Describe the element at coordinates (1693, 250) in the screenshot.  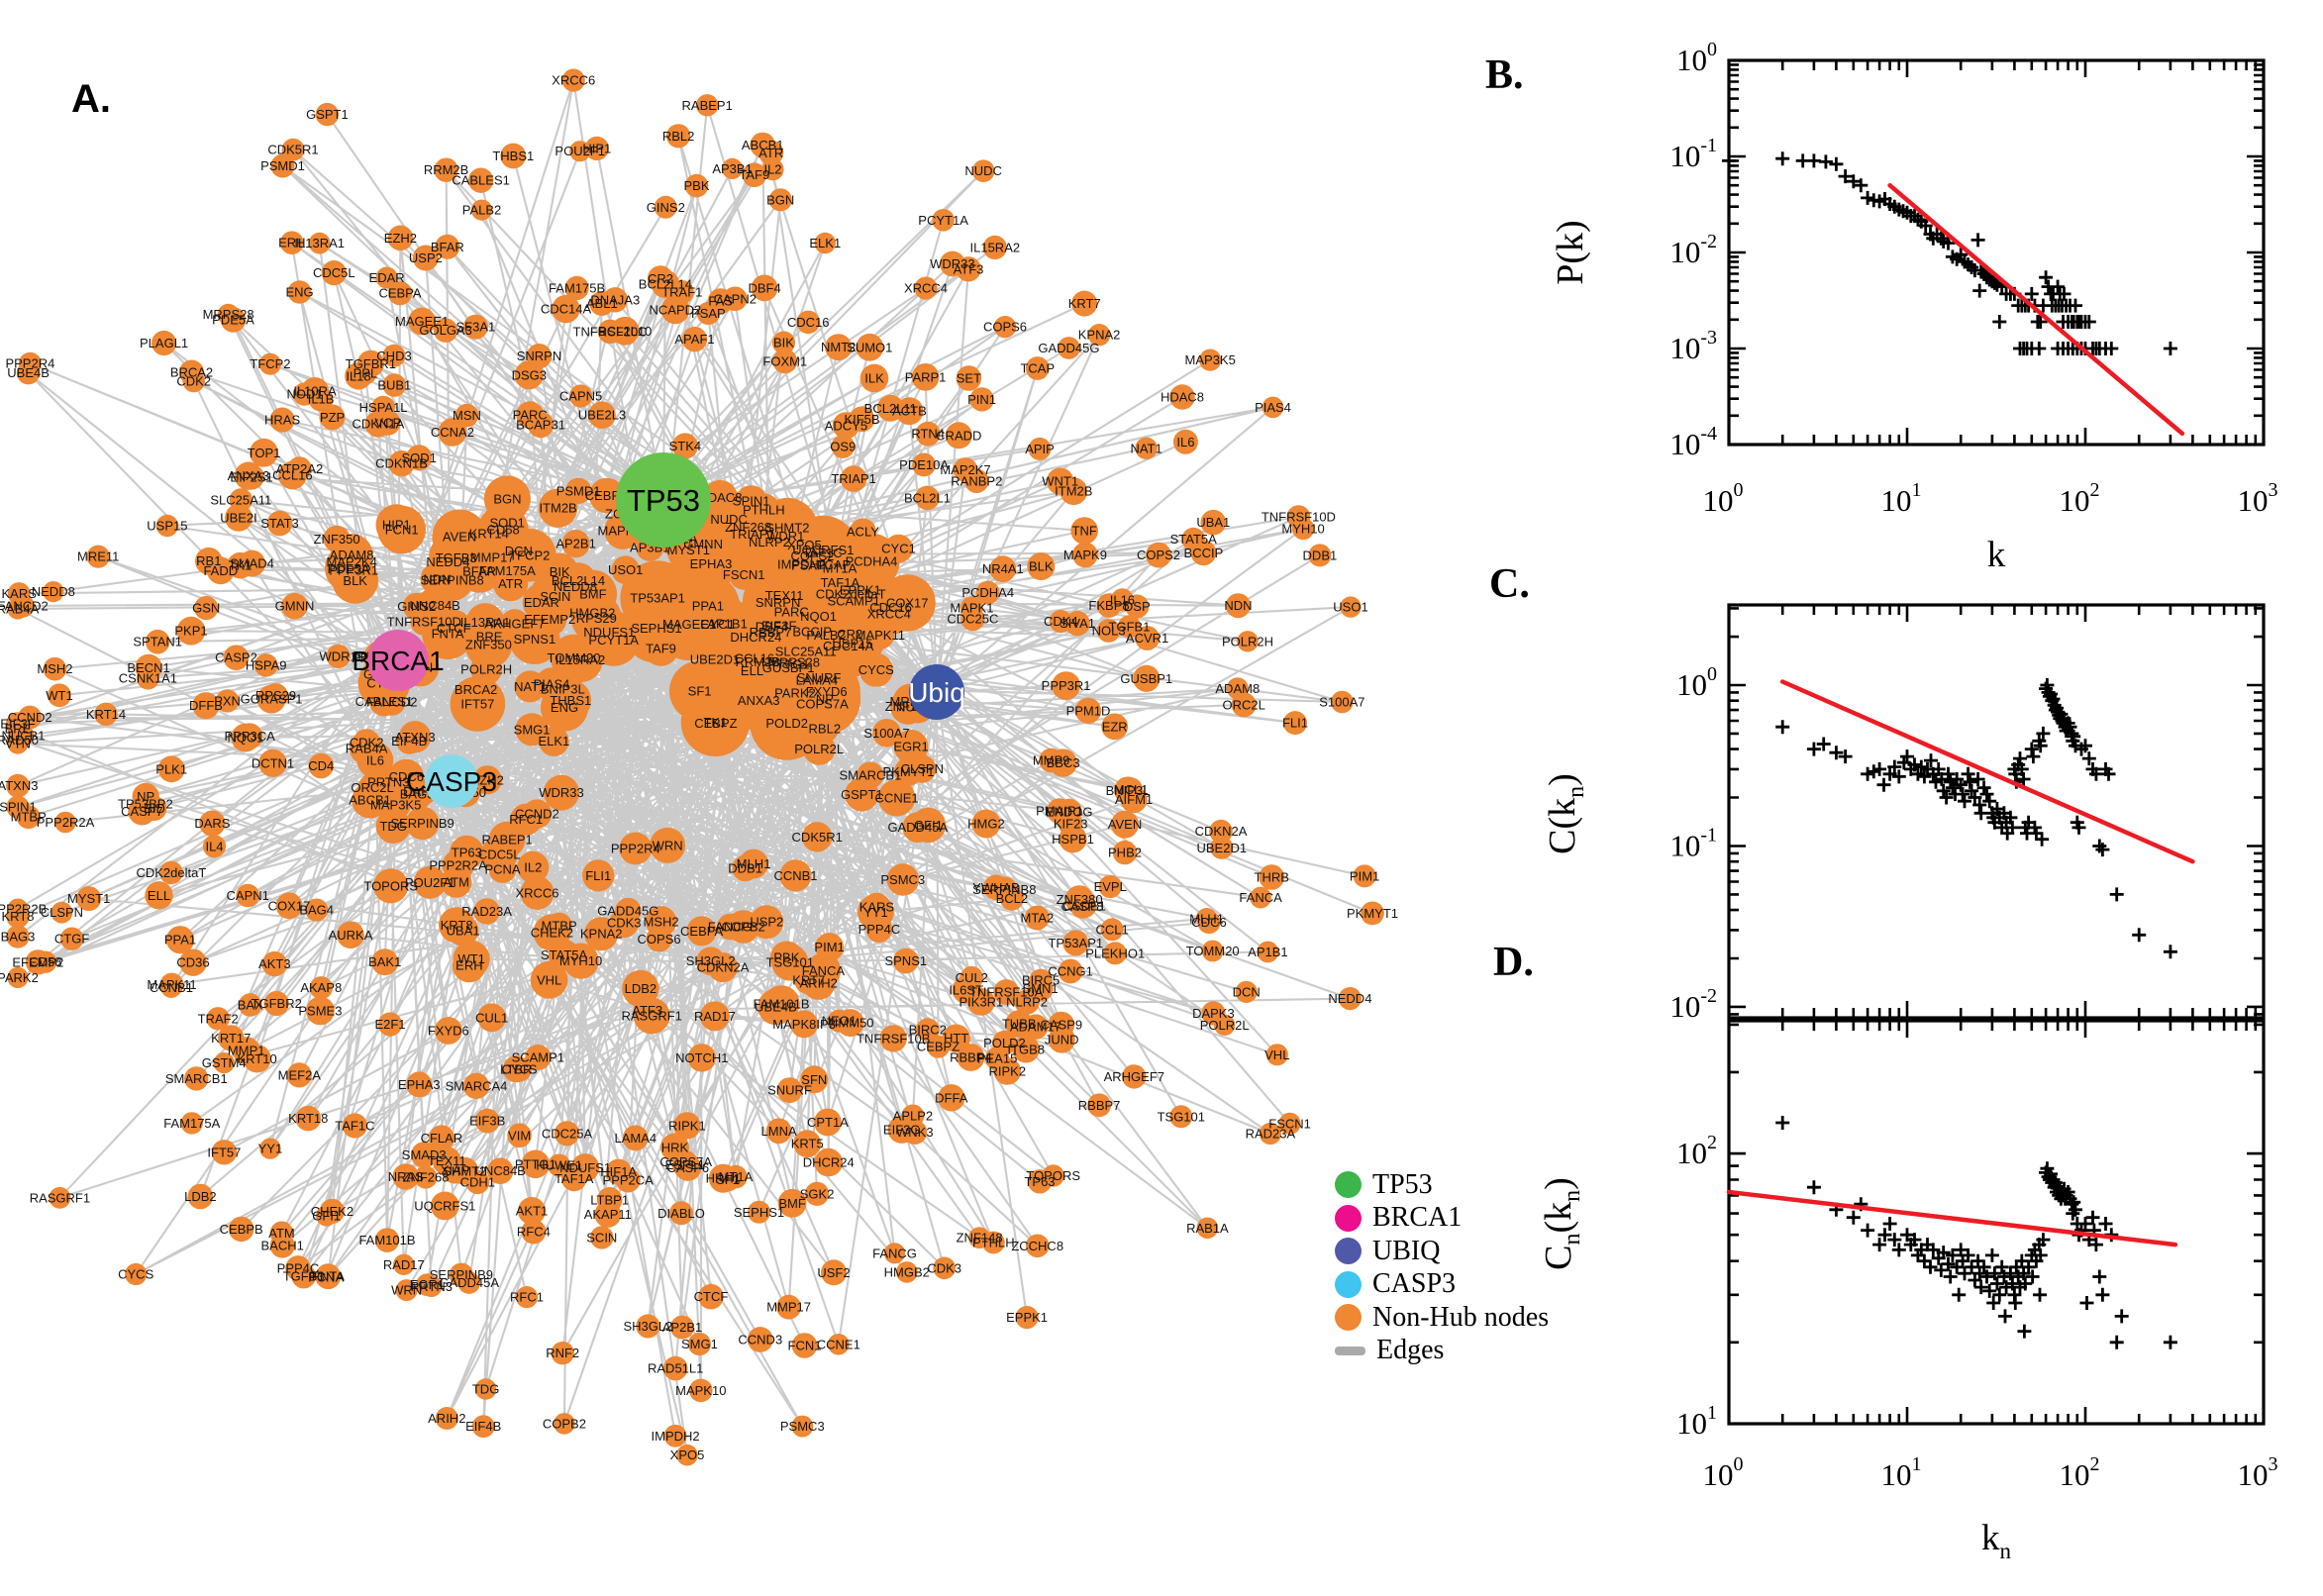
I see `y-tick-label: 10-2` at that location.